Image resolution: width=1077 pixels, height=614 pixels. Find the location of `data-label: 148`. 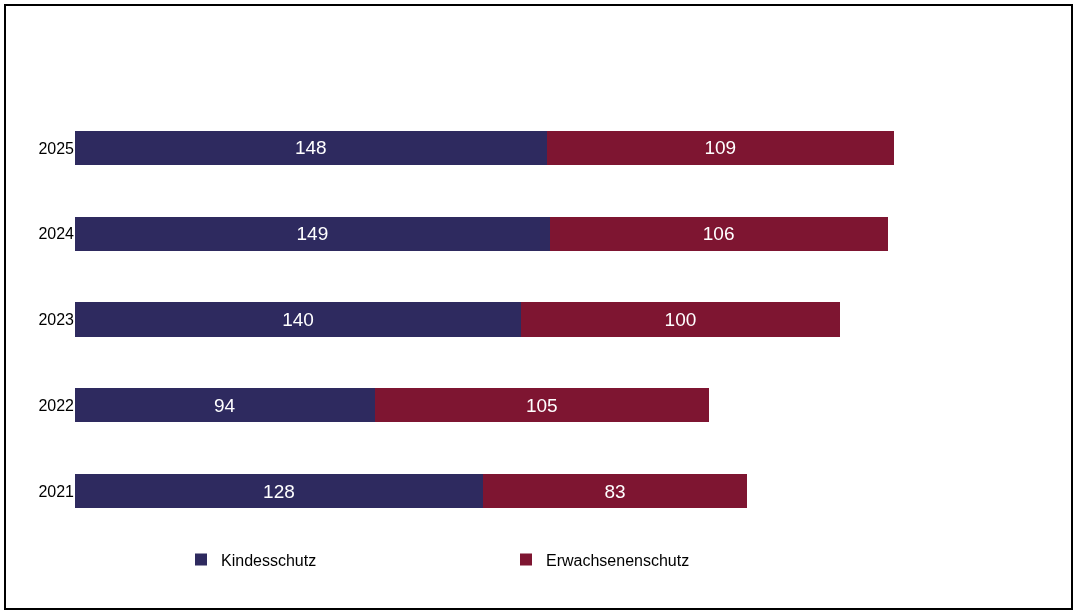

data-label: 148 is located at coordinates (310, 148).